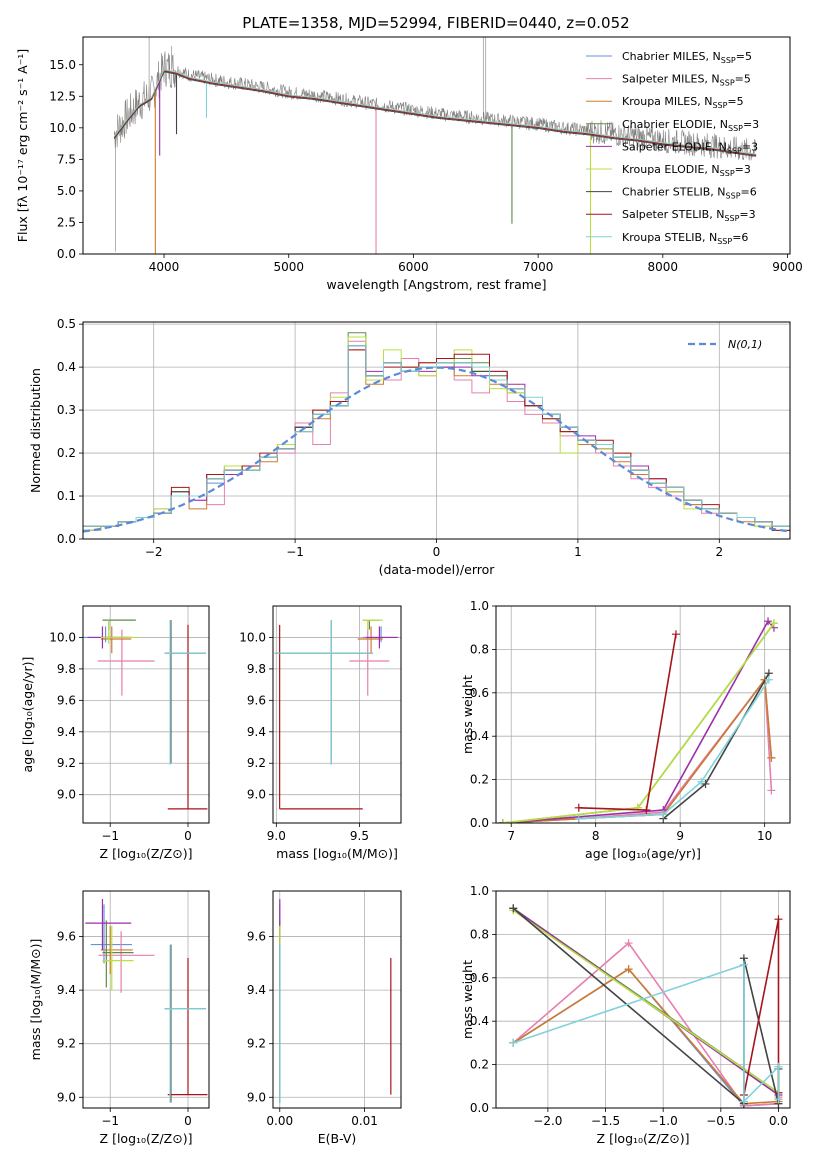  I want to click on x-tick-label: 0.00, so click(279, 1121).